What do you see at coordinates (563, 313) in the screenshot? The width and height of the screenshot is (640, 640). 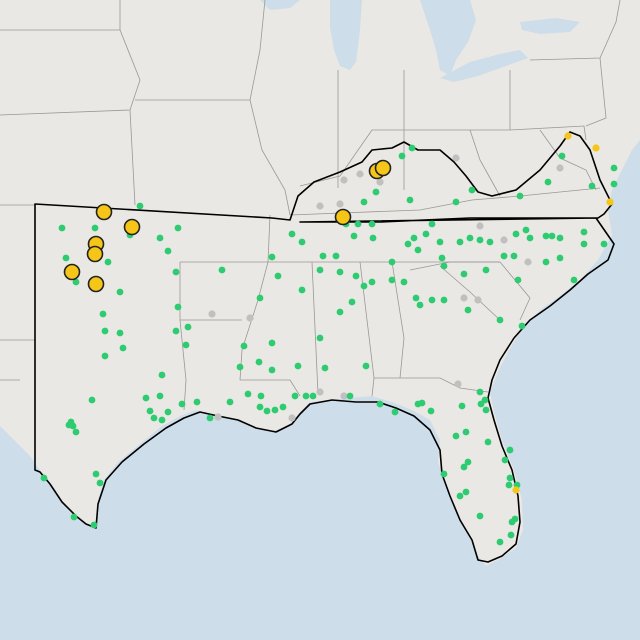 I see `medium-station-markers` at bounding box center [563, 313].